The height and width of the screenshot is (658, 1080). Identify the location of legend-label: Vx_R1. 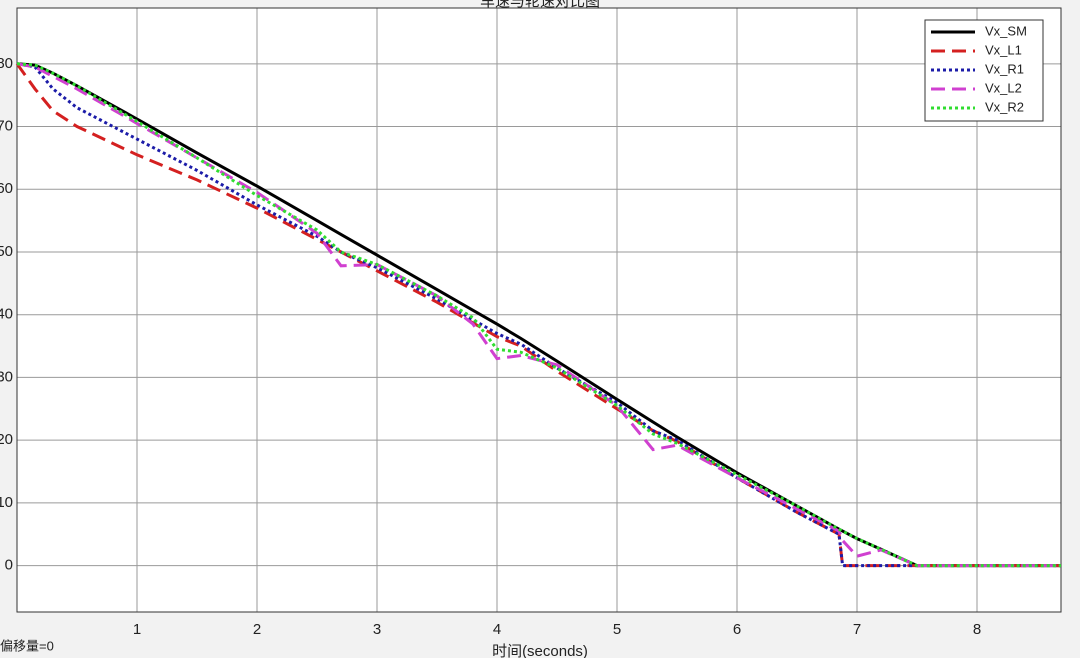
(1004, 68).